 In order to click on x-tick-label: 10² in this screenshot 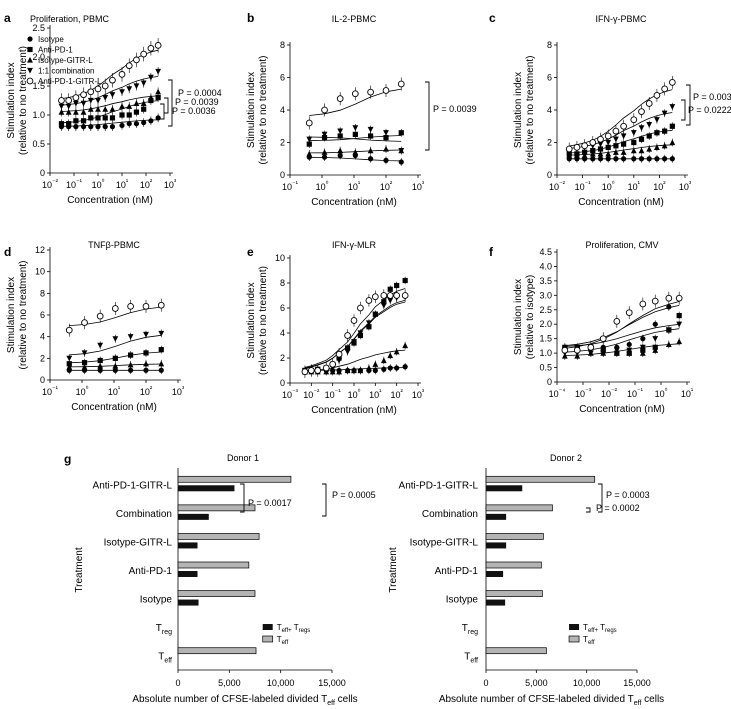, I will do `click(386, 186)`.